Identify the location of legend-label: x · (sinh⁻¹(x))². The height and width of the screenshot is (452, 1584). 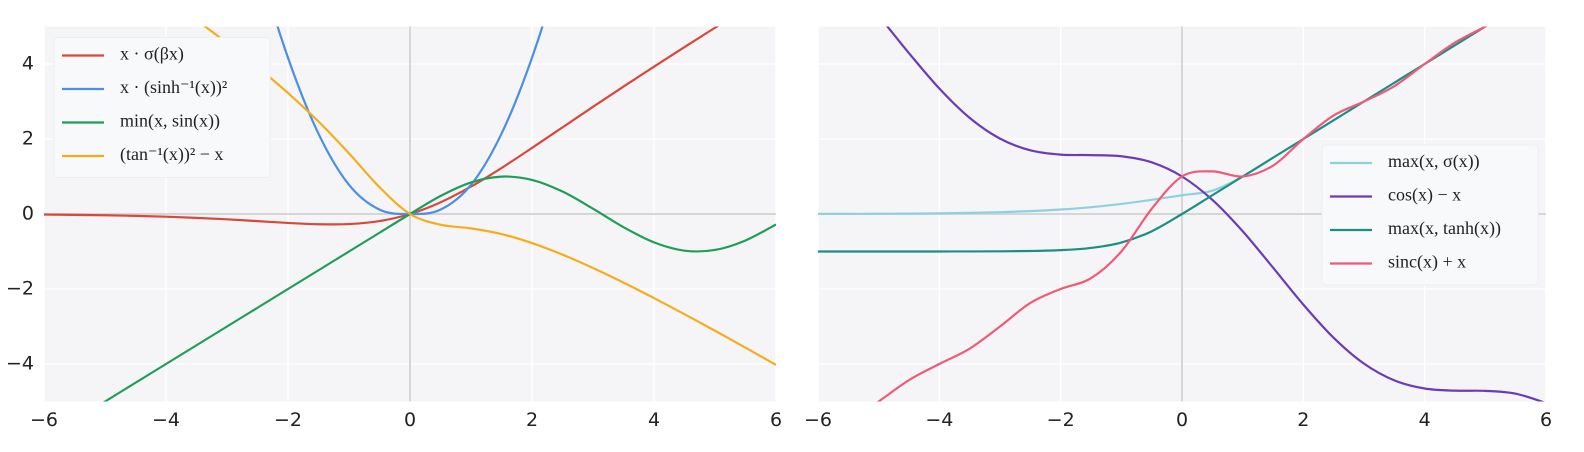
(173, 87).